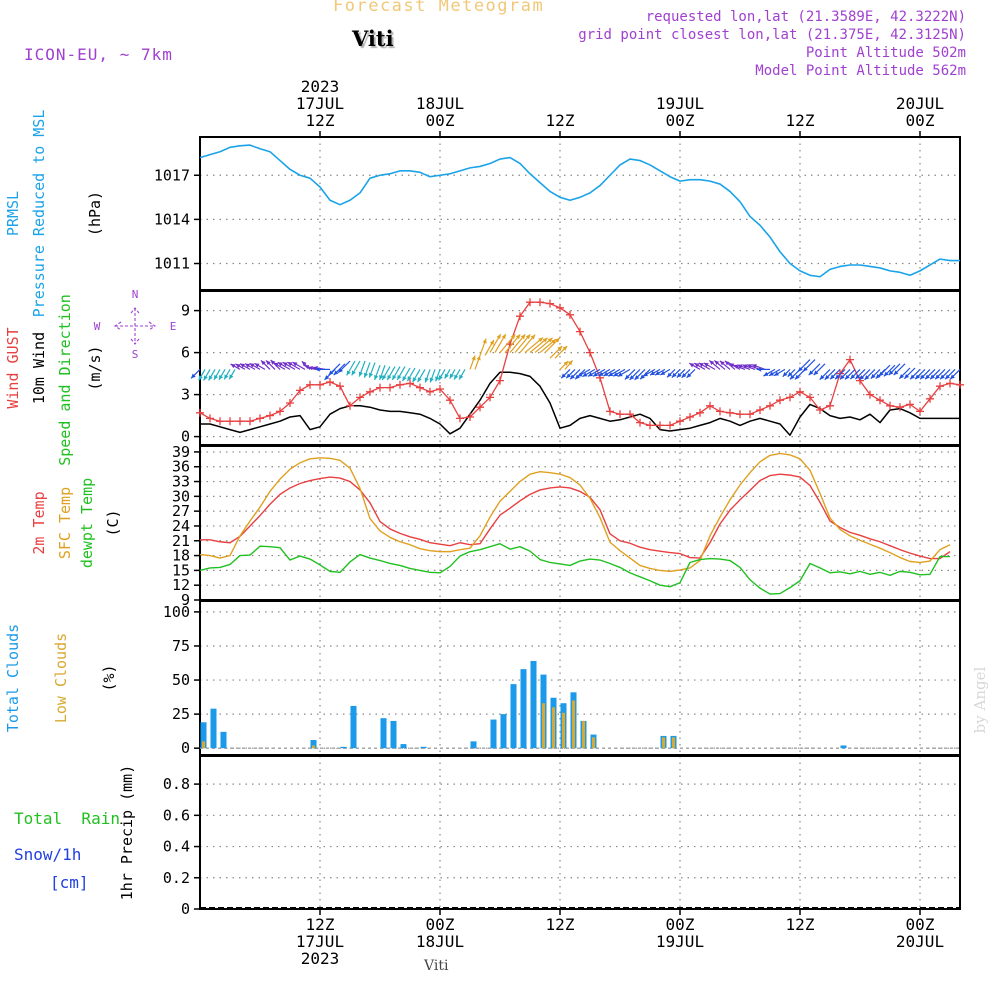  What do you see at coordinates (805, 17) in the screenshot?
I see `requested-coords: requested lon,lat (21.3589E, 42.3222N)` at bounding box center [805, 17].